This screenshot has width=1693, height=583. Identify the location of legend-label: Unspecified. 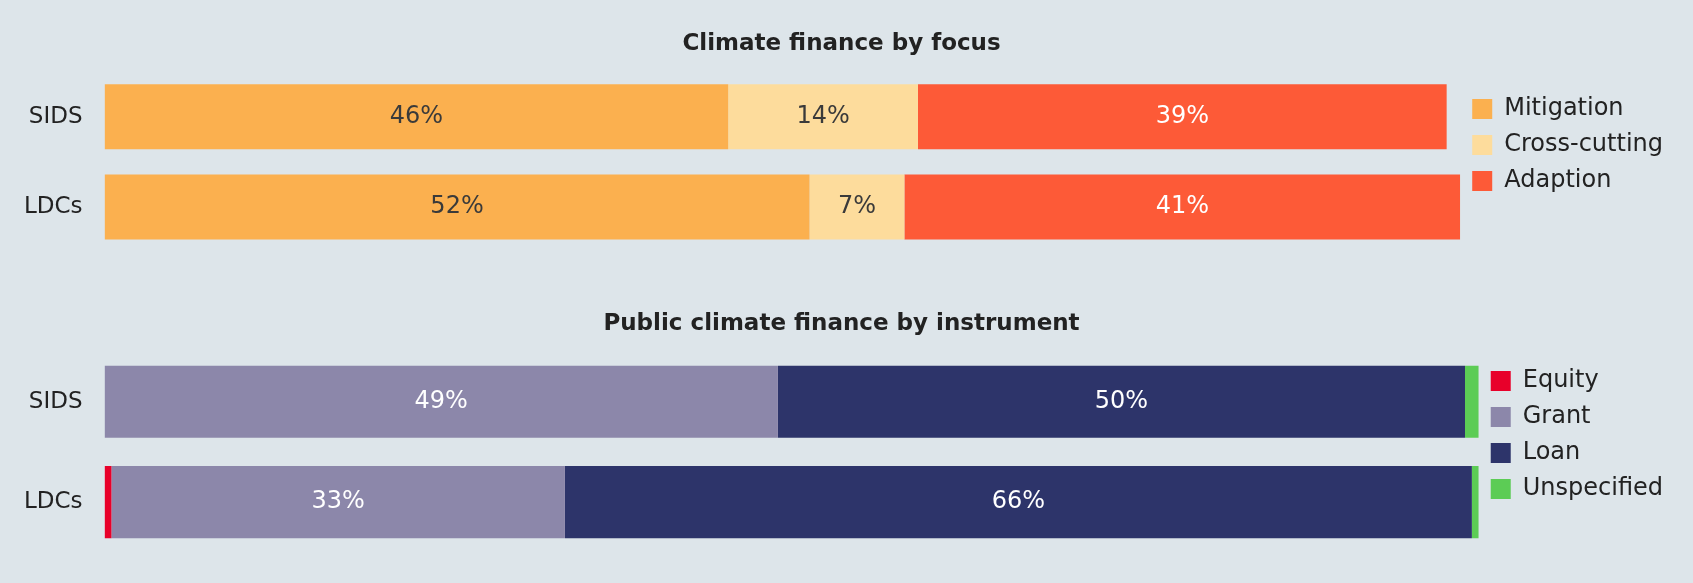
(1592, 487).